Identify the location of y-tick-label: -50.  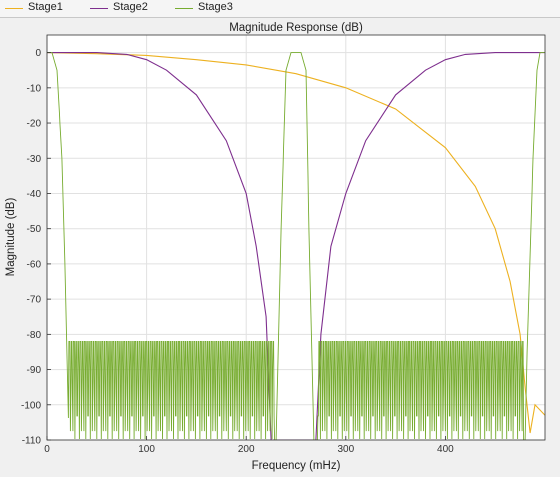
(34, 229).